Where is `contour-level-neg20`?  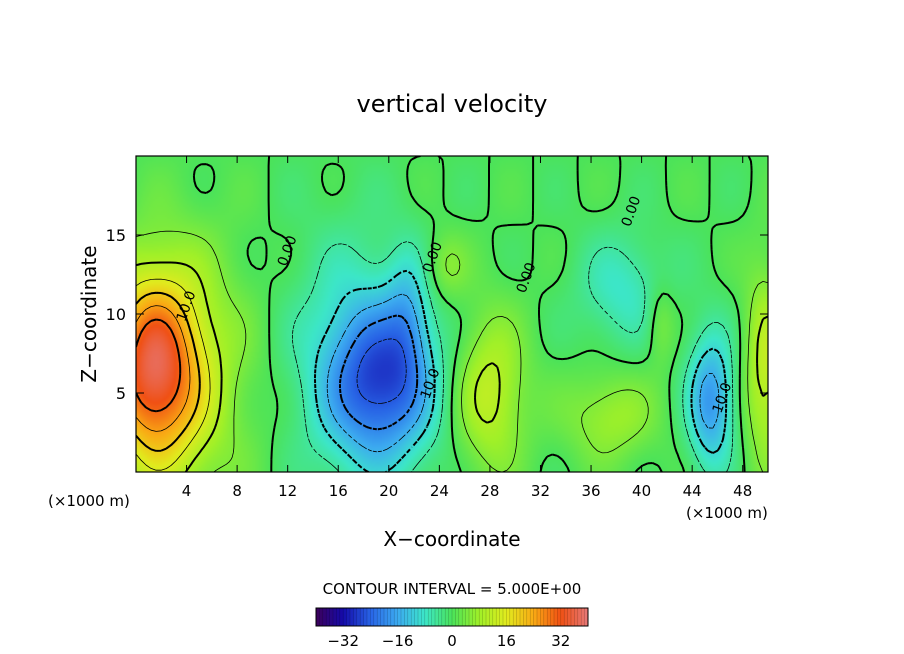
contour-level-neg20 is located at coordinates (379, 372).